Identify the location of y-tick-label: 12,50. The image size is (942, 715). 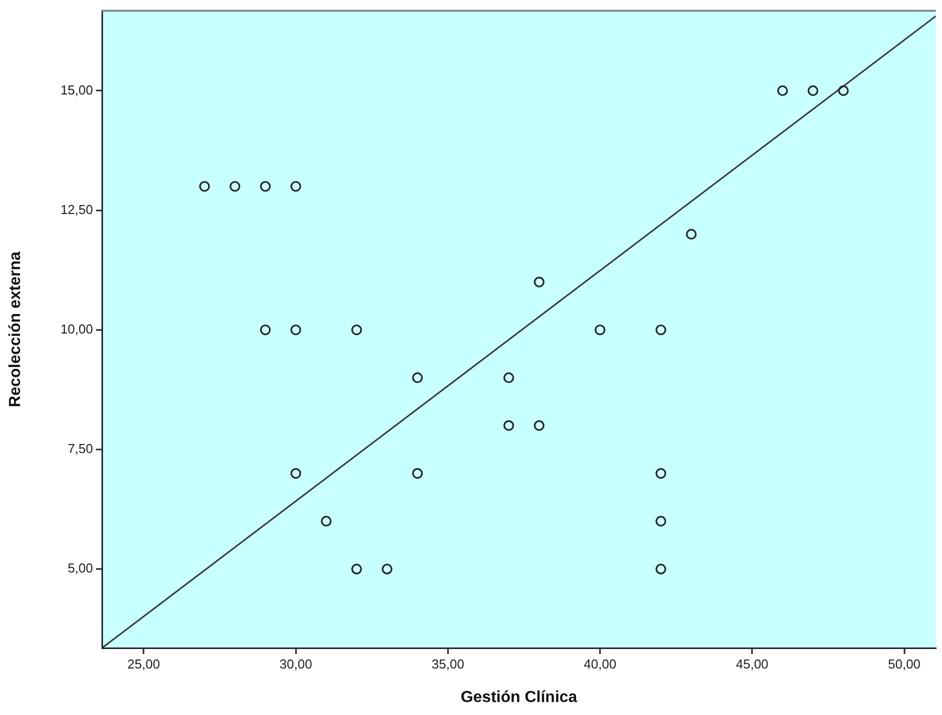
(76, 209).